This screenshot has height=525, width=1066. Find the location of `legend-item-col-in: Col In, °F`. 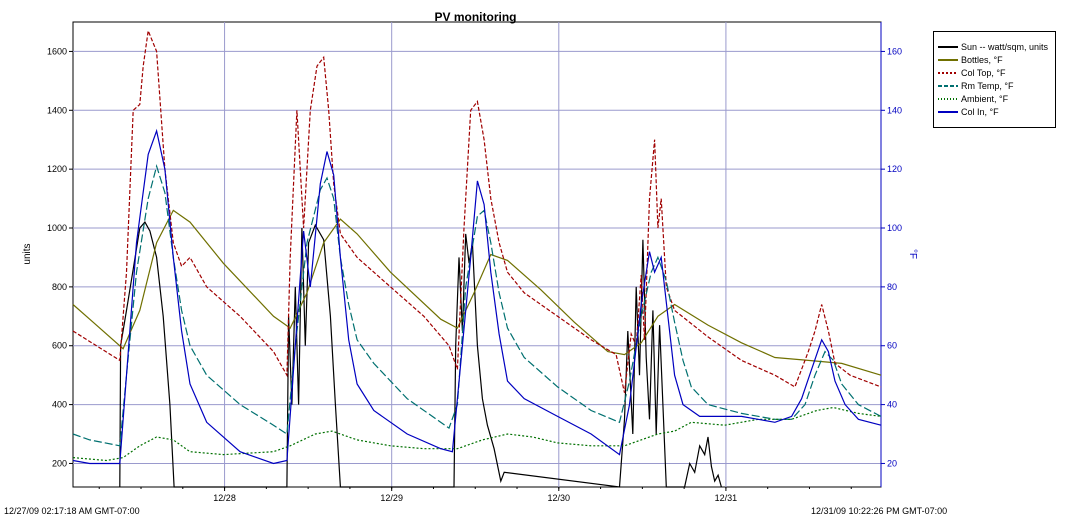

legend-item-col-in: Col In, °F is located at coordinates (968, 111).